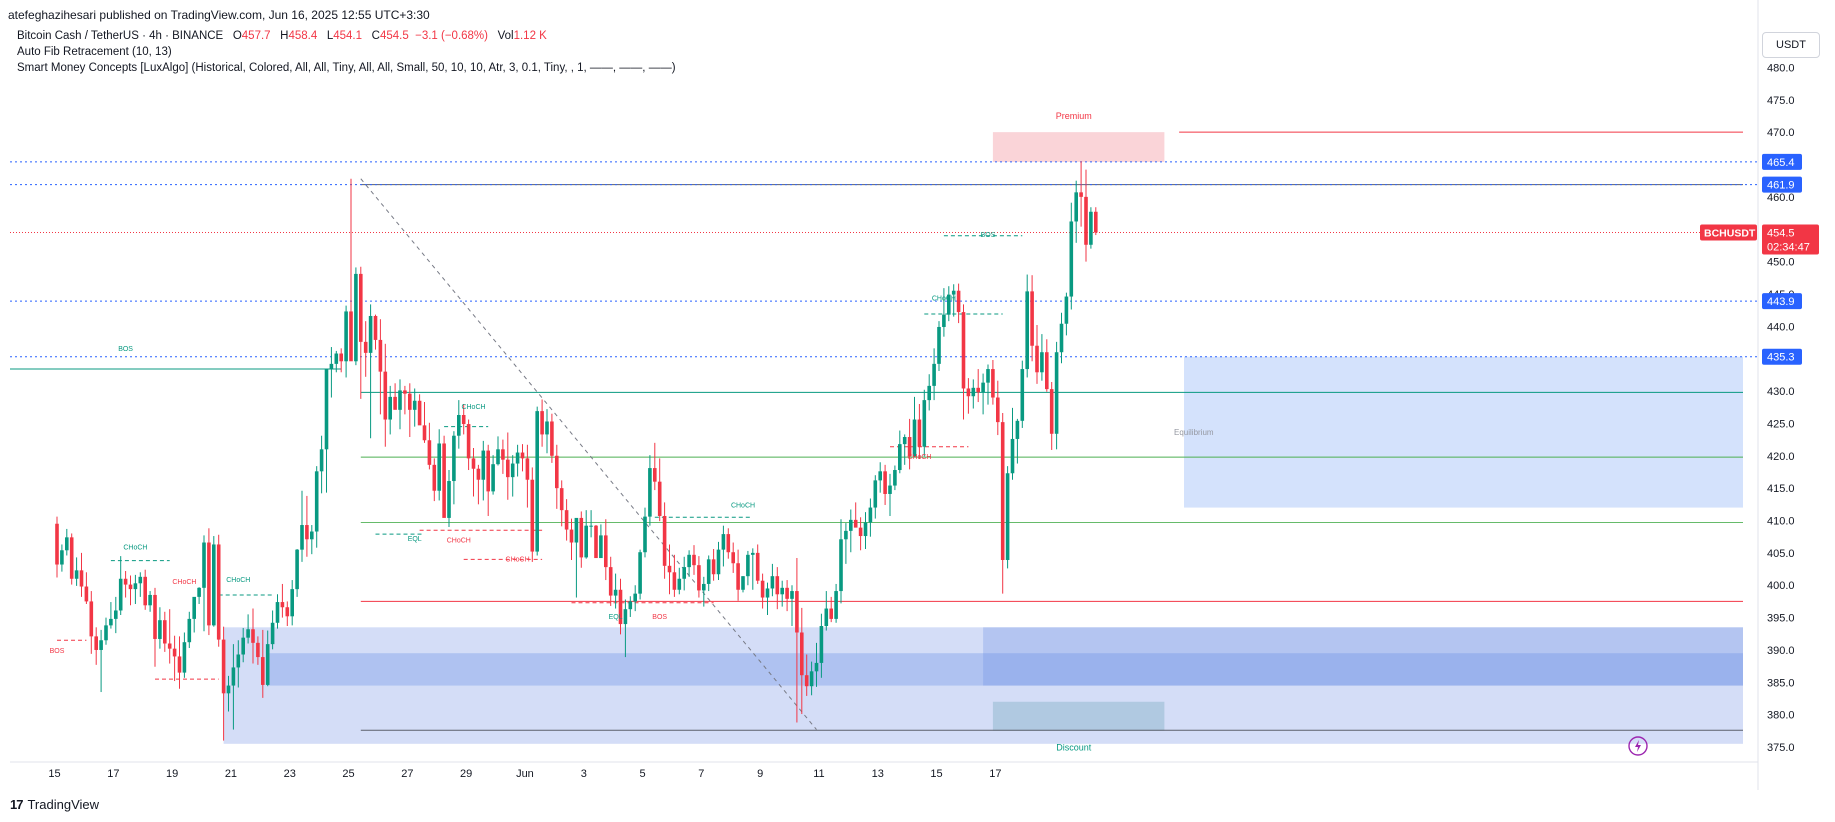 This screenshot has height=822, width=1835. I want to click on y-tick-label: 430.0, so click(1781, 392).